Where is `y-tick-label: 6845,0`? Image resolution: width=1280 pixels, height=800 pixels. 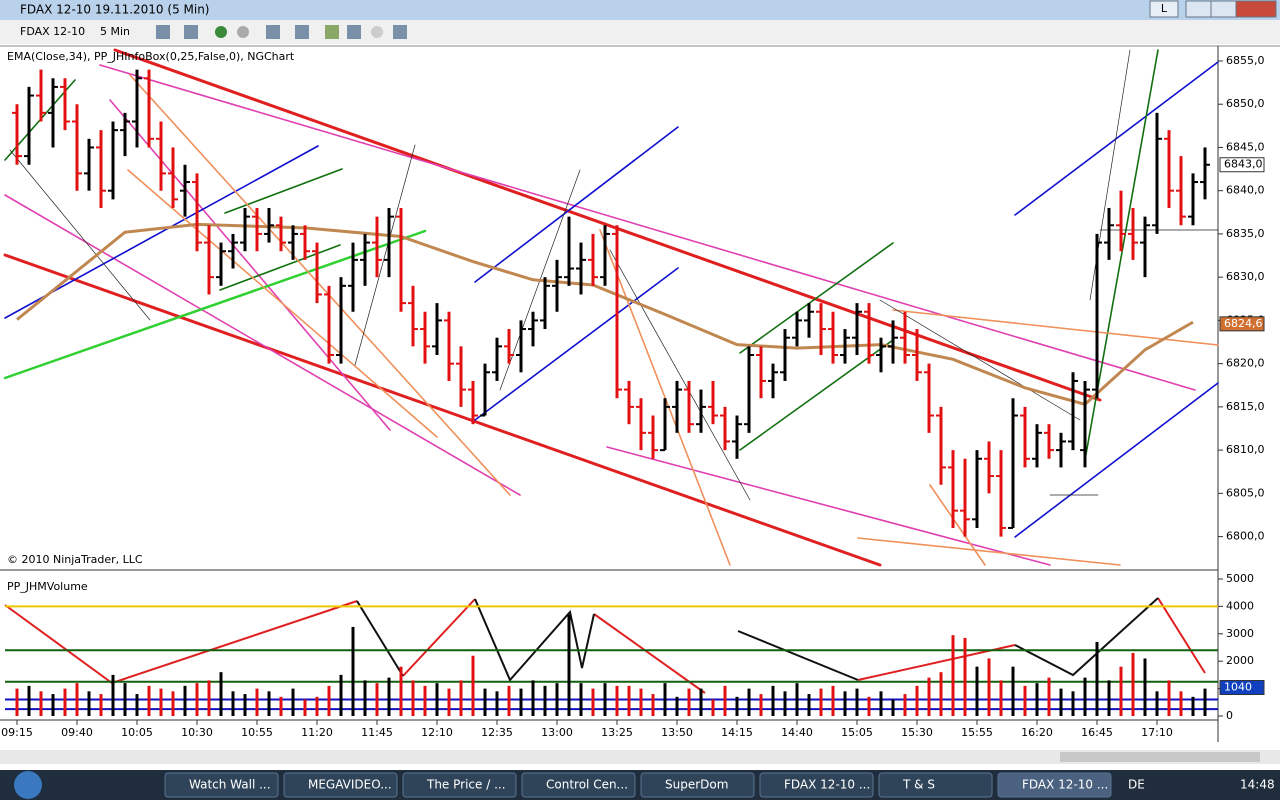
y-tick-label: 6845,0 is located at coordinates (1245, 146).